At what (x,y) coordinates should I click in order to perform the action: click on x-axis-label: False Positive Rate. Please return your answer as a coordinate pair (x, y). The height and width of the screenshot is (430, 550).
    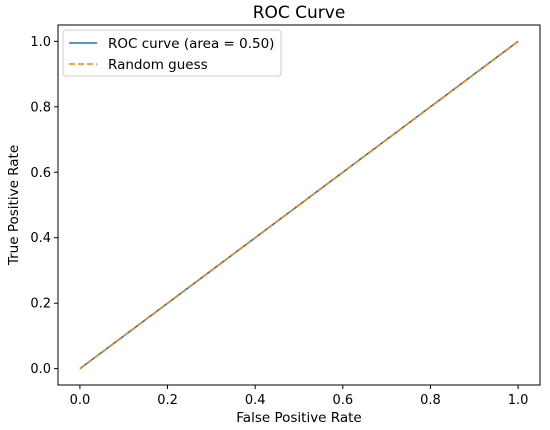
    Looking at the image, I should click on (298, 418).